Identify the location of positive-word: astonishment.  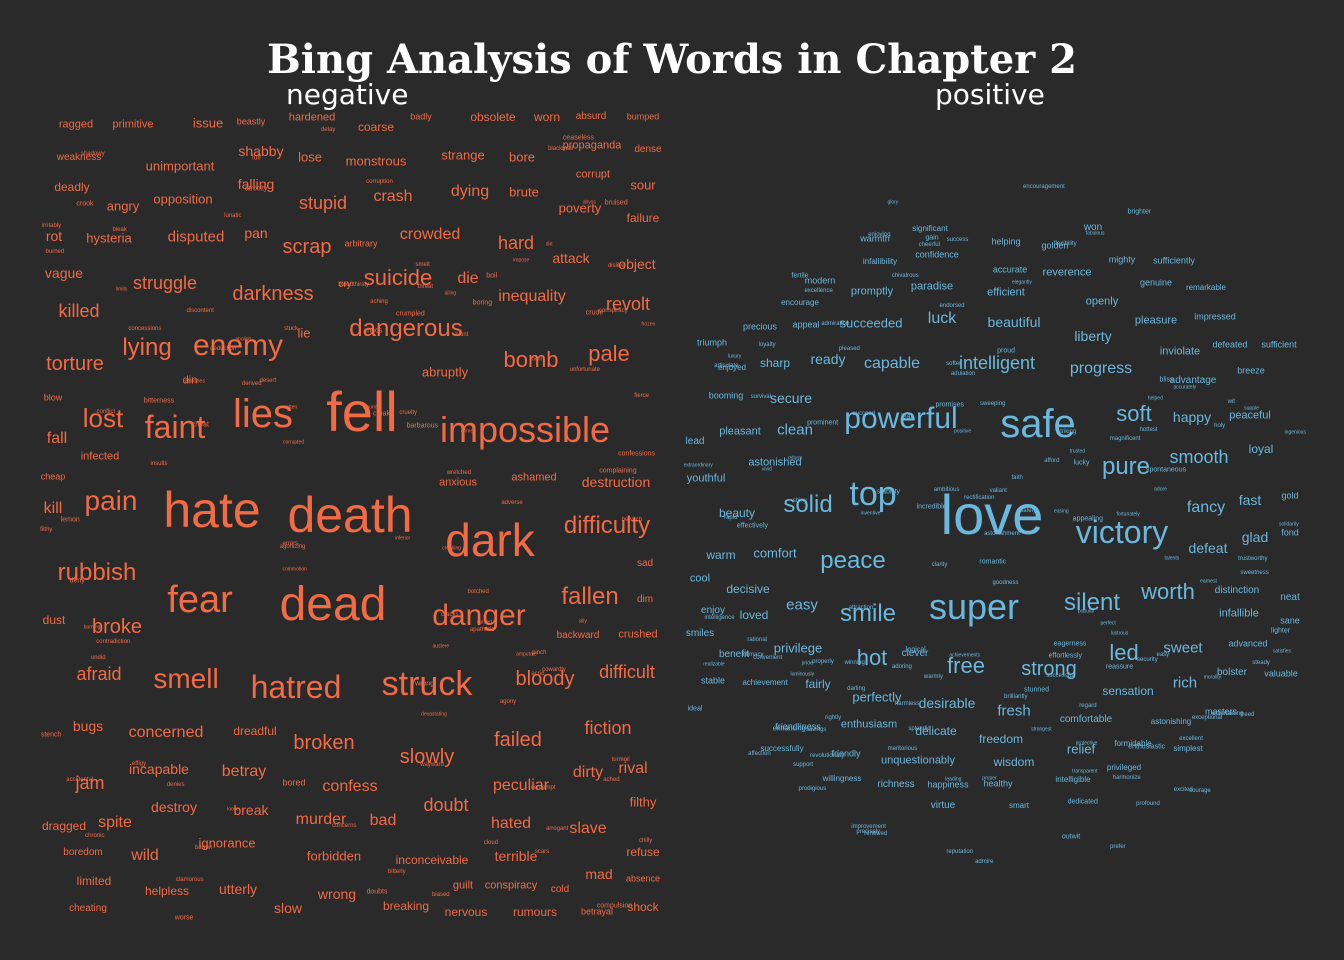
(1002, 534).